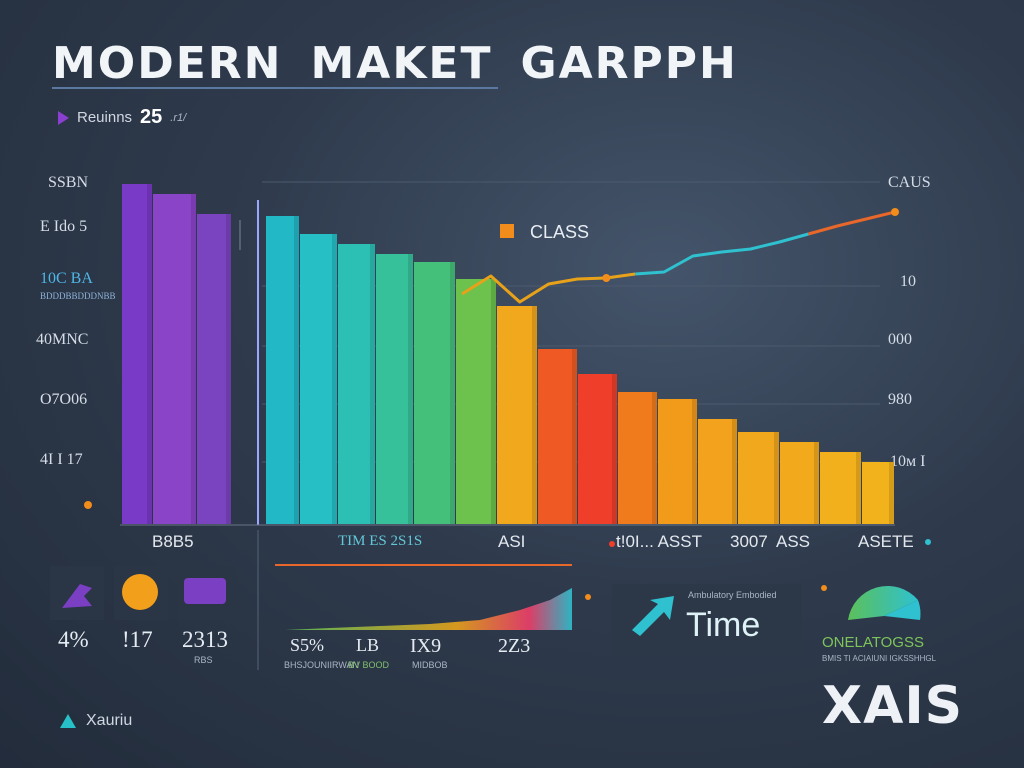  Describe the element at coordinates (873, 642) in the screenshot. I see `gauge-label: ONELATOGSS` at that location.